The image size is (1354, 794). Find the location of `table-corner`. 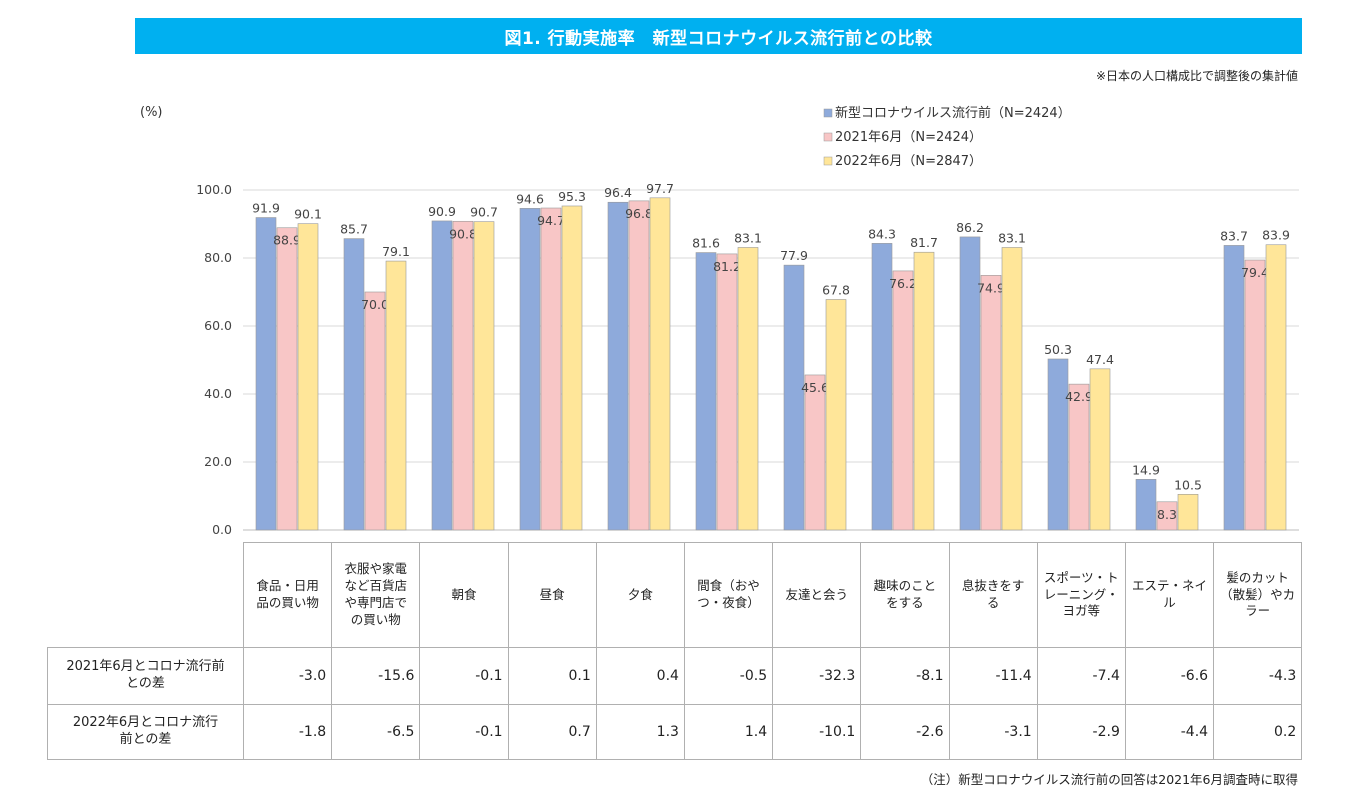

table-corner is located at coordinates (145, 595).